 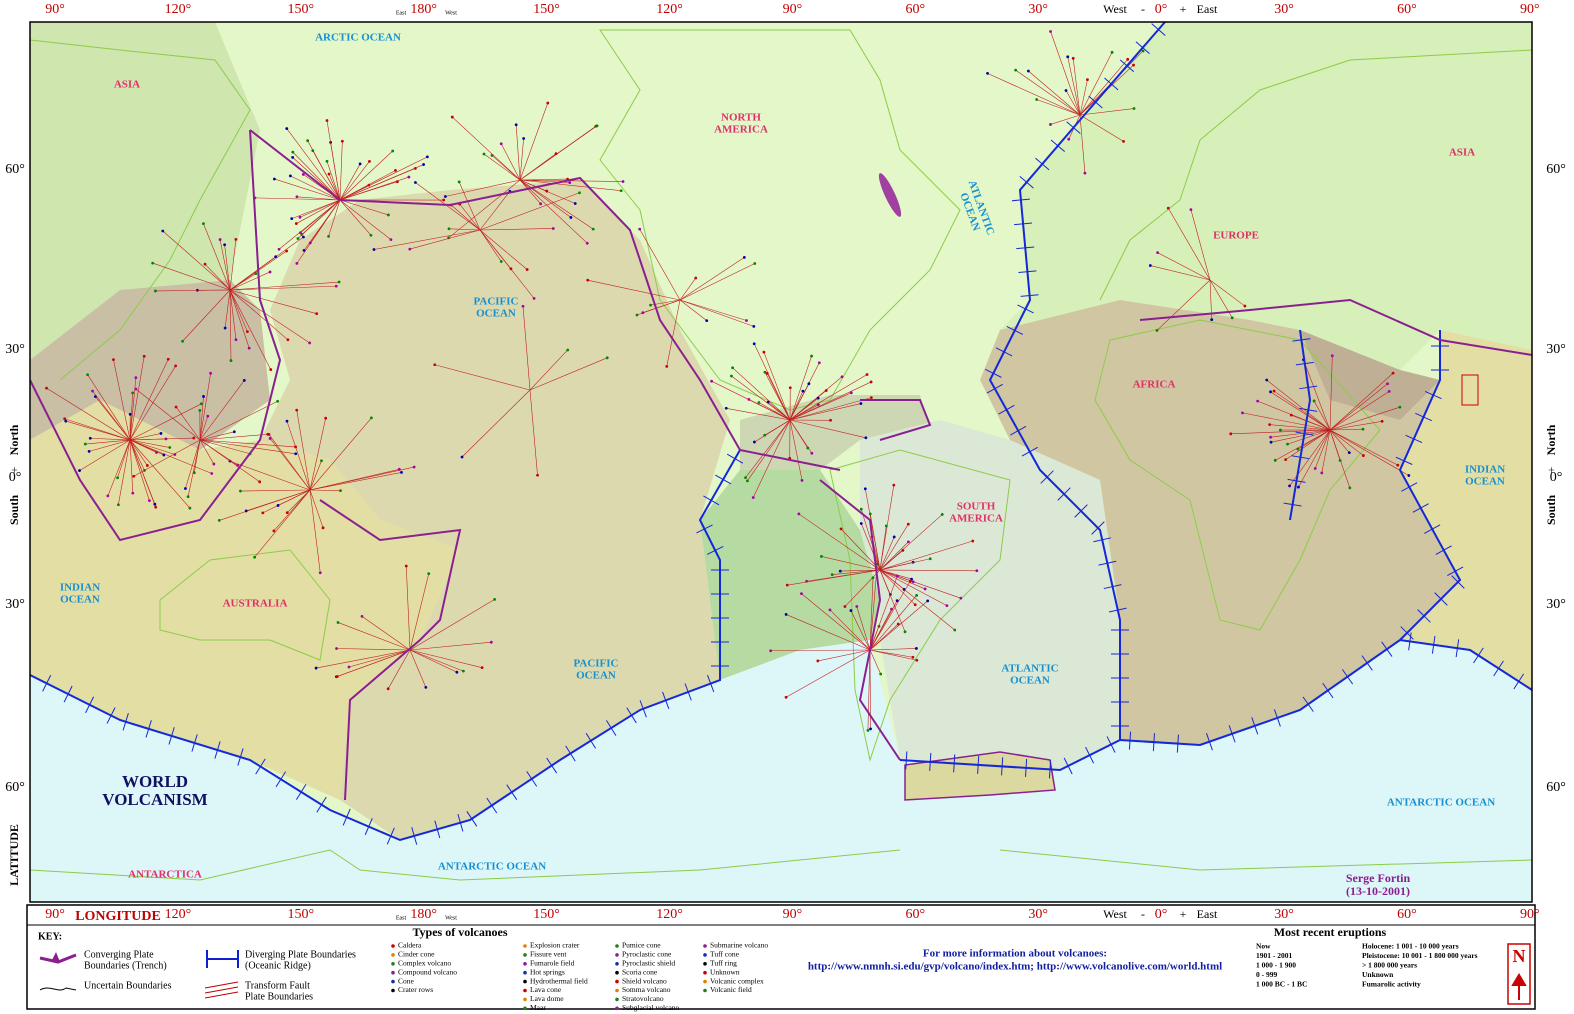 I want to click on south-american-plate, so click(x=990, y=595).